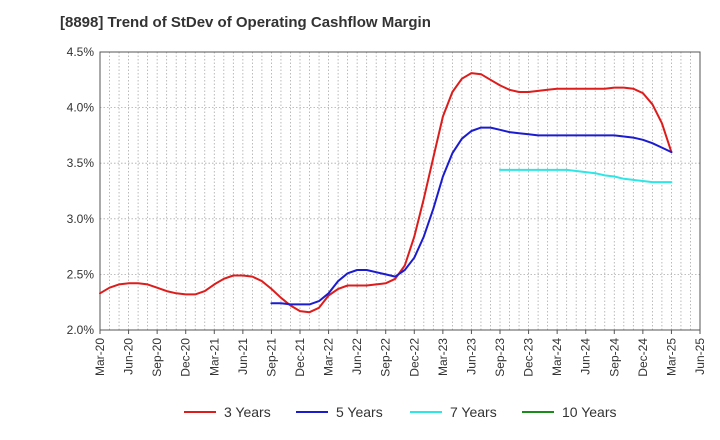 The height and width of the screenshot is (440, 720). Describe the element at coordinates (81, 163) in the screenshot. I see `y-tick-label: 3.5%` at that location.